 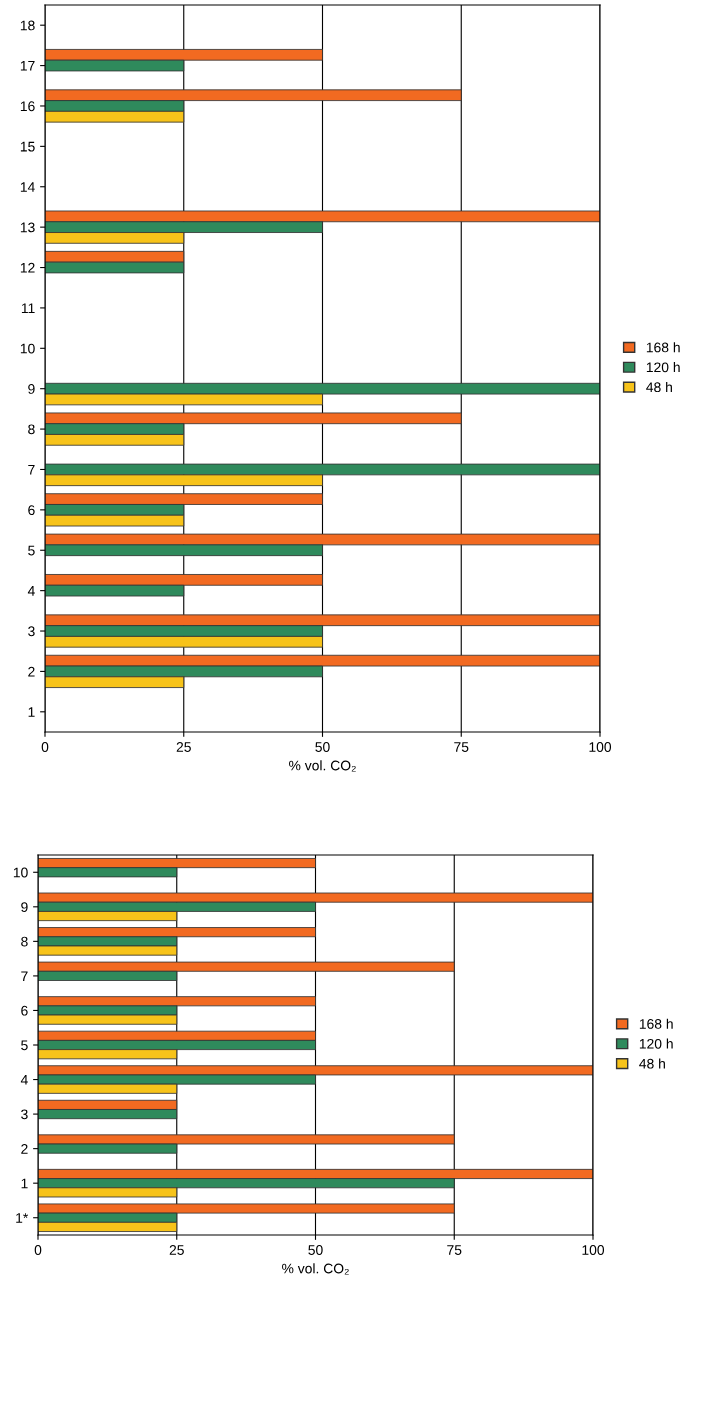 I want to click on y-tick-label: 18, so click(x=27, y=25).